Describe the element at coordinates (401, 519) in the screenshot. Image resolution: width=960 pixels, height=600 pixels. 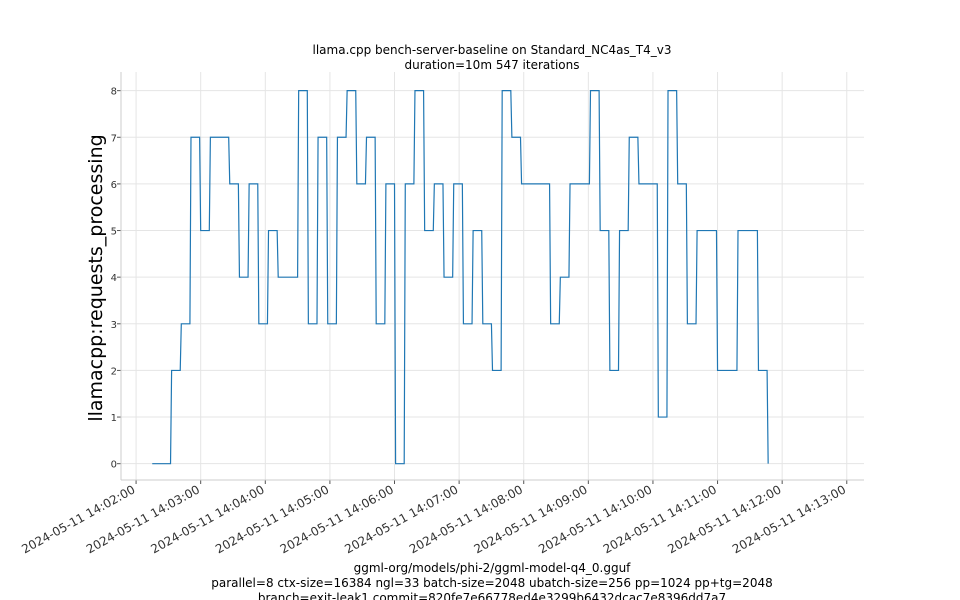
I see `x-tick-label: 2024-05-11 14:07:00` at that location.